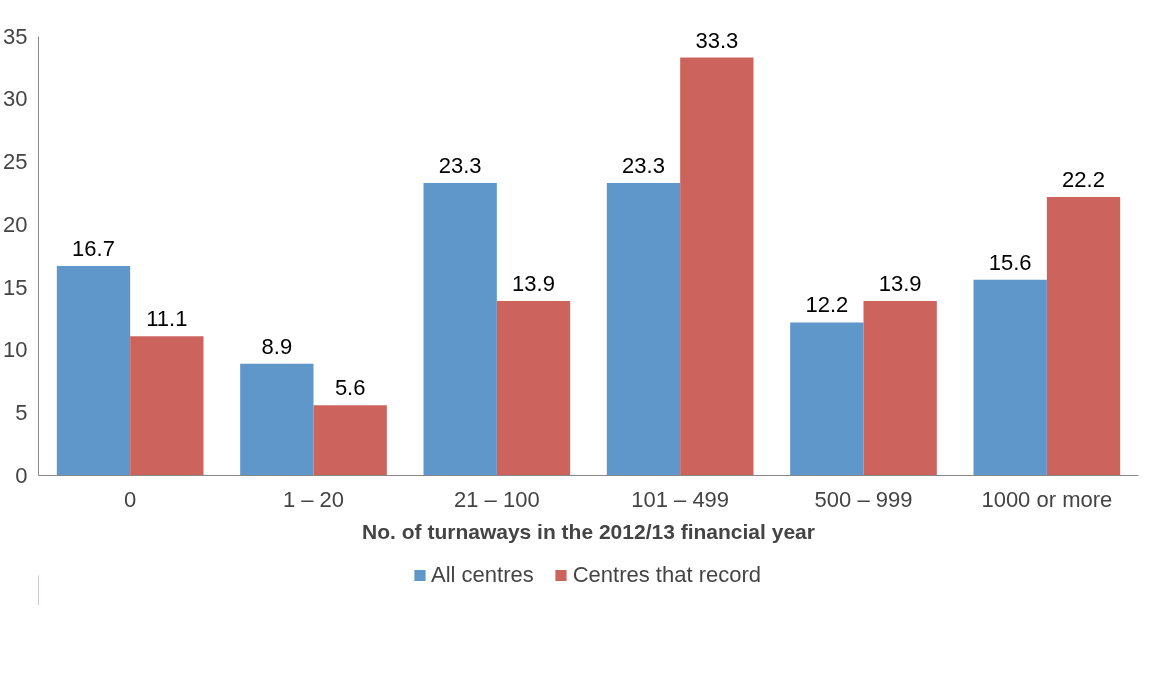 The image size is (1170, 693). Describe the element at coordinates (21, 475) in the screenshot. I see `y-tick-label: 0` at that location.